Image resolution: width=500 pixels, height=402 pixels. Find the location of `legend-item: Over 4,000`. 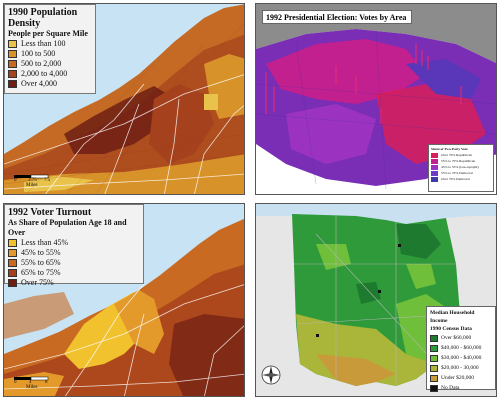

legend-item: Over 4,000 is located at coordinates (50, 84).